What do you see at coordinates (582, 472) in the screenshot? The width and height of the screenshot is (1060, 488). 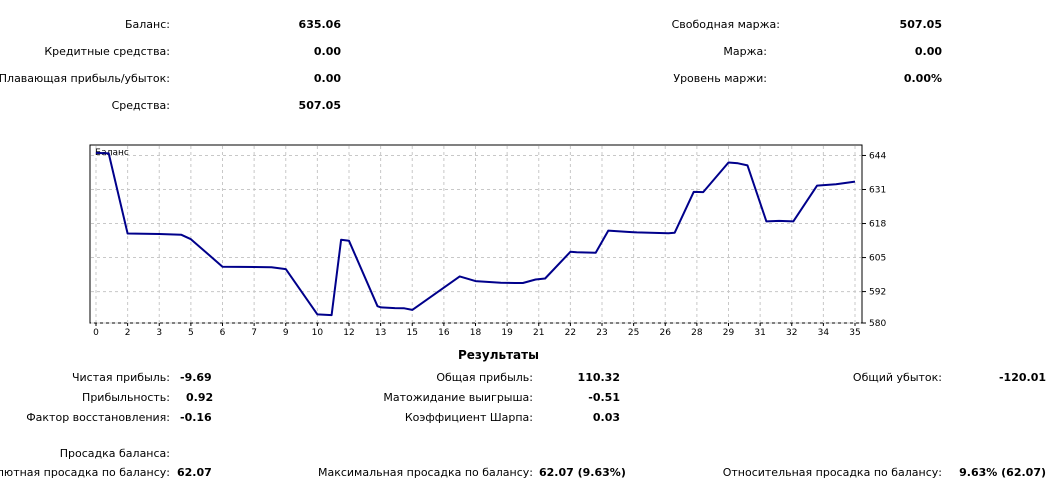 I see `max-drawdown-value: 62.07 (9.63%)` at bounding box center [582, 472].